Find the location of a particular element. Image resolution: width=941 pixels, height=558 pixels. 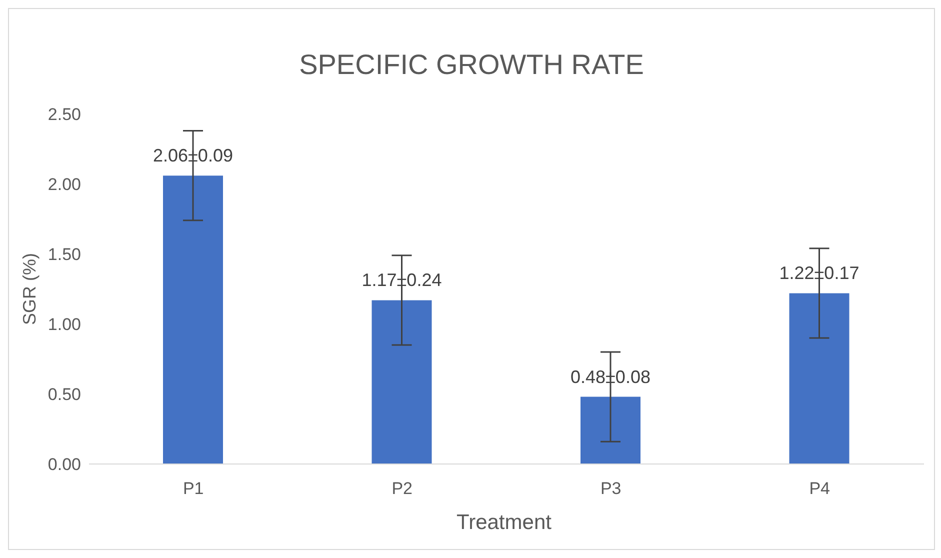

y-tick-label: 1.00 is located at coordinates (64, 324).